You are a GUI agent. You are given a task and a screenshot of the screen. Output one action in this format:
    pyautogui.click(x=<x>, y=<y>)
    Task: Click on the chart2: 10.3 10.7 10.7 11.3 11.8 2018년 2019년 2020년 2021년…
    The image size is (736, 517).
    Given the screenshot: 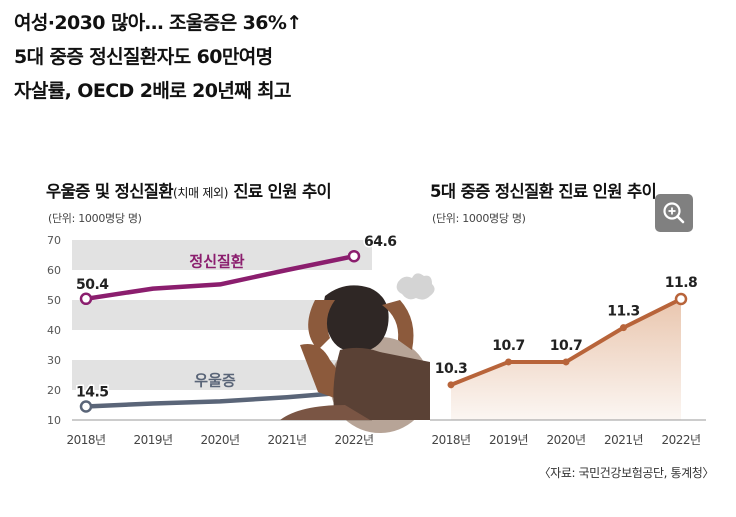 What is the action you would take?
    pyautogui.click(x=568, y=361)
    